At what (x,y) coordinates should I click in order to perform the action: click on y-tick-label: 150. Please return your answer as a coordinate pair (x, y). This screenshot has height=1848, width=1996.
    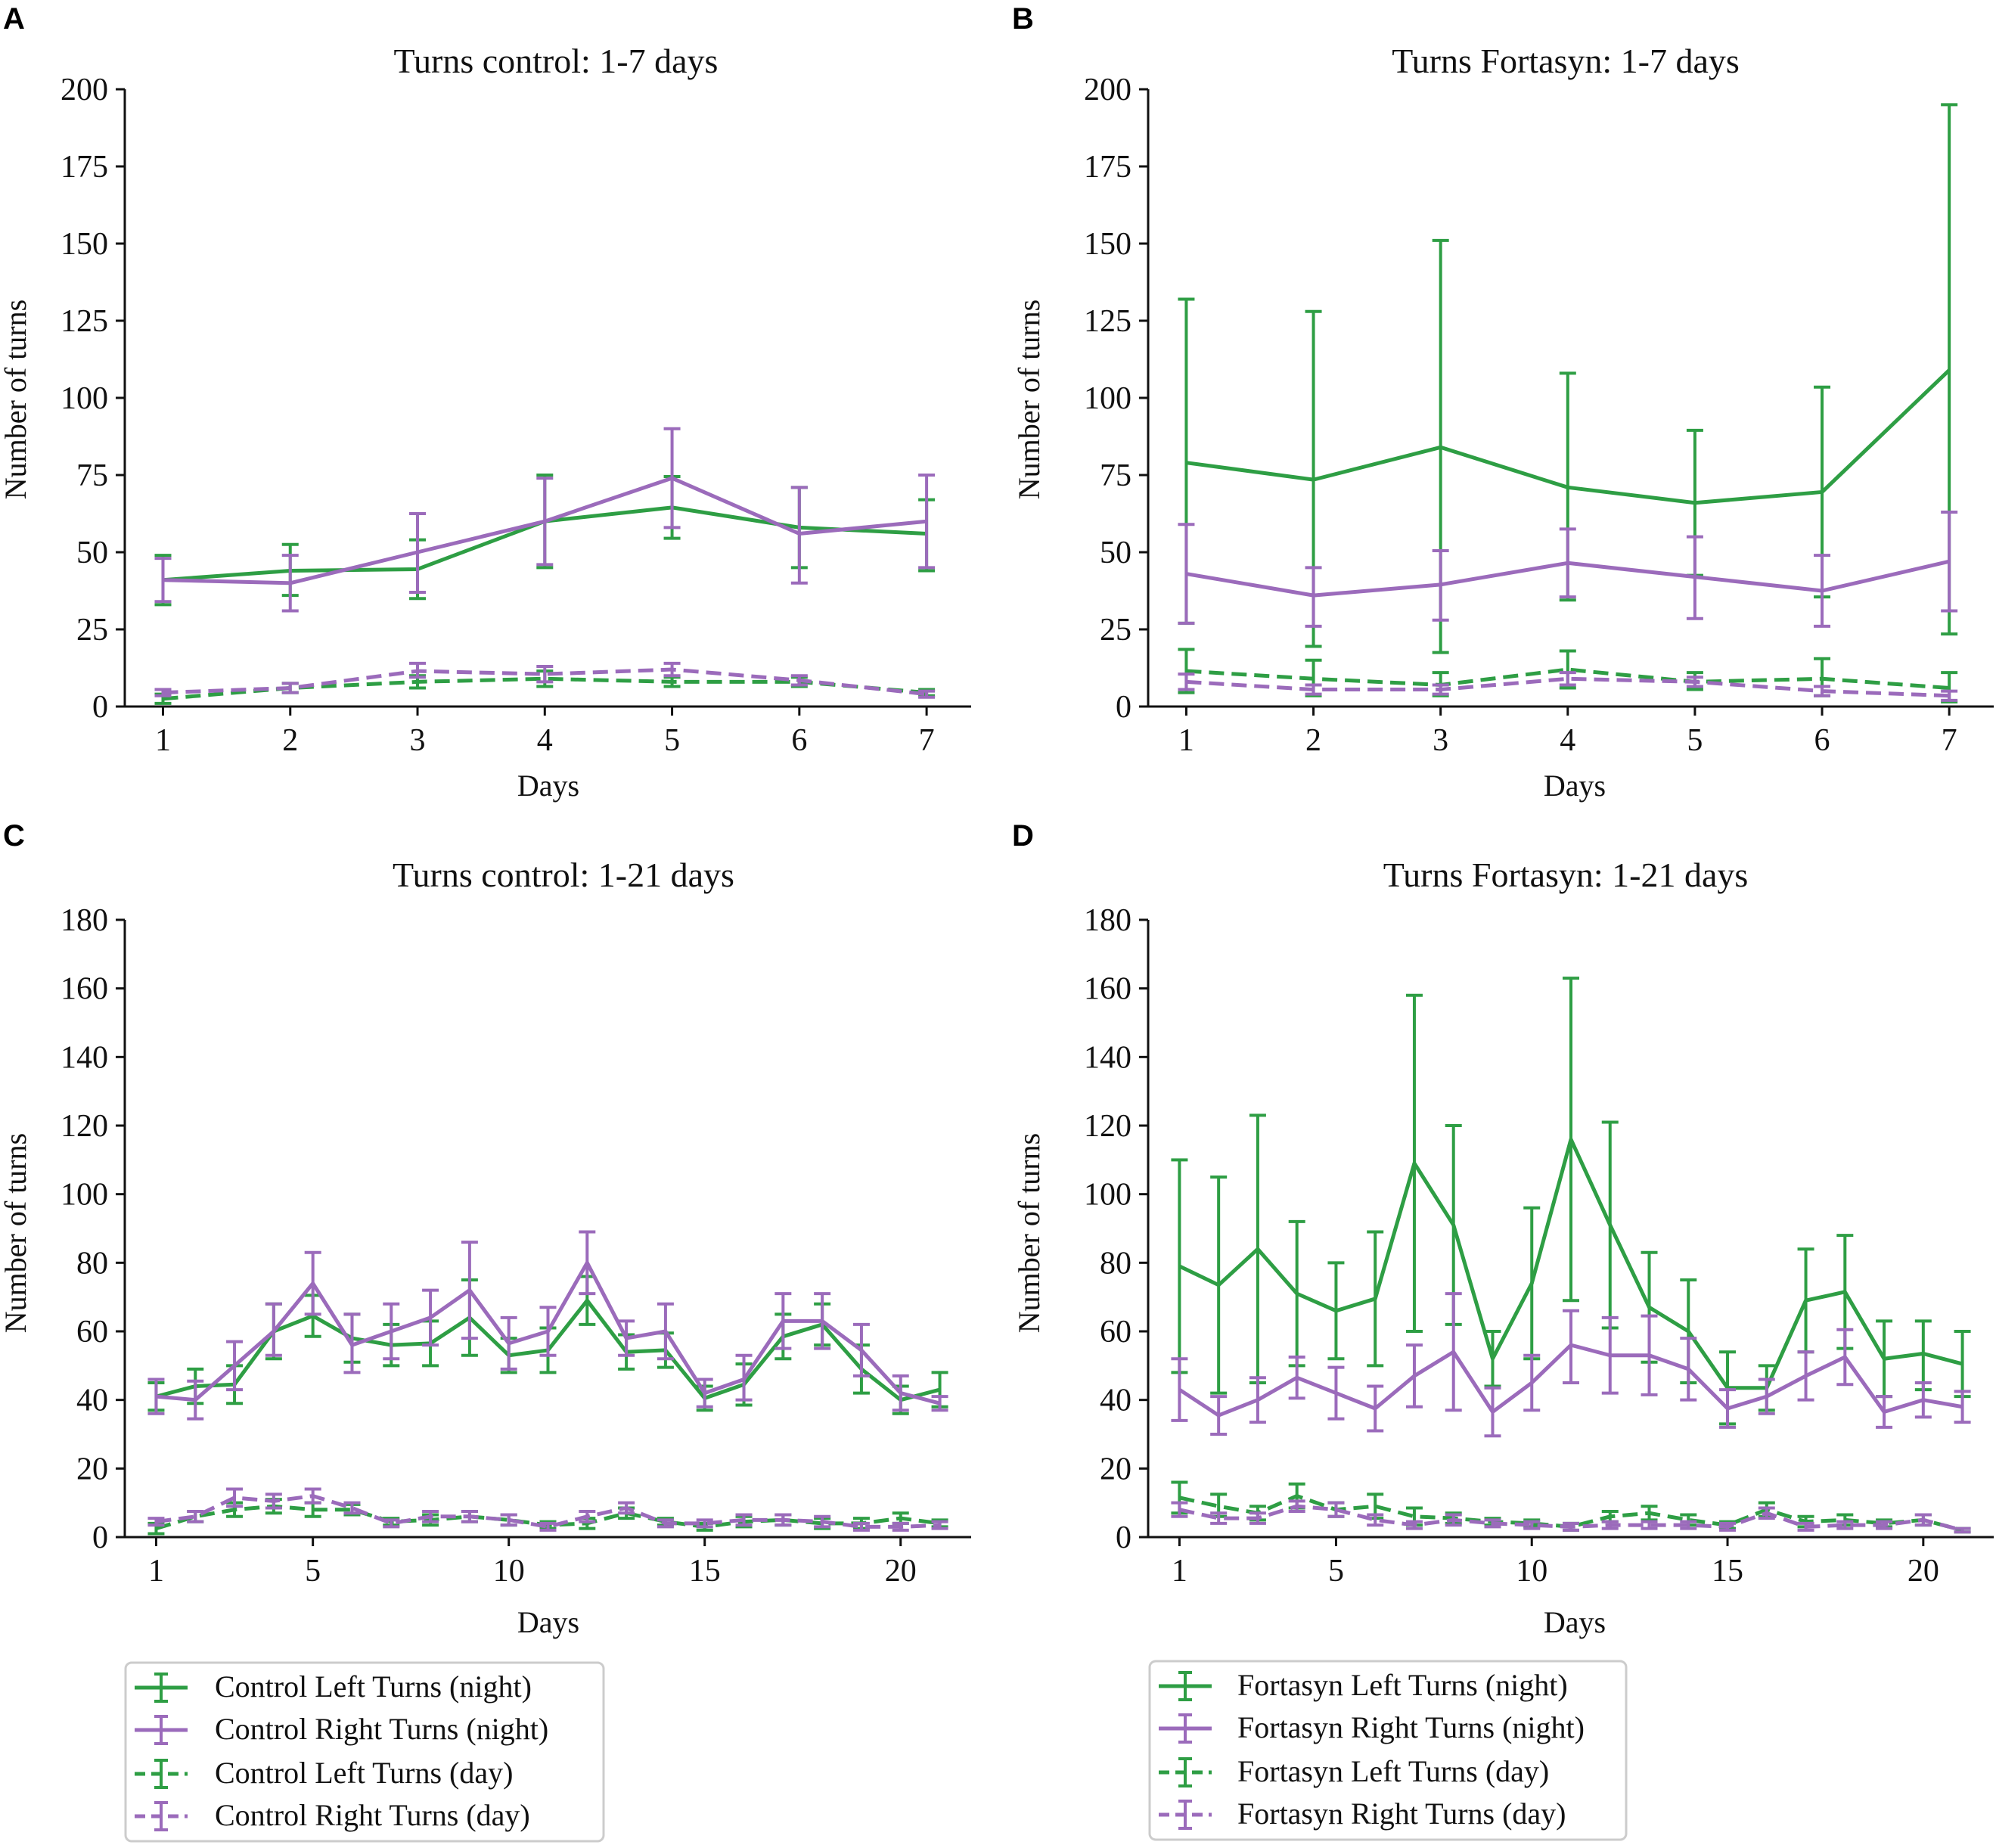
    Looking at the image, I should click on (85, 245).